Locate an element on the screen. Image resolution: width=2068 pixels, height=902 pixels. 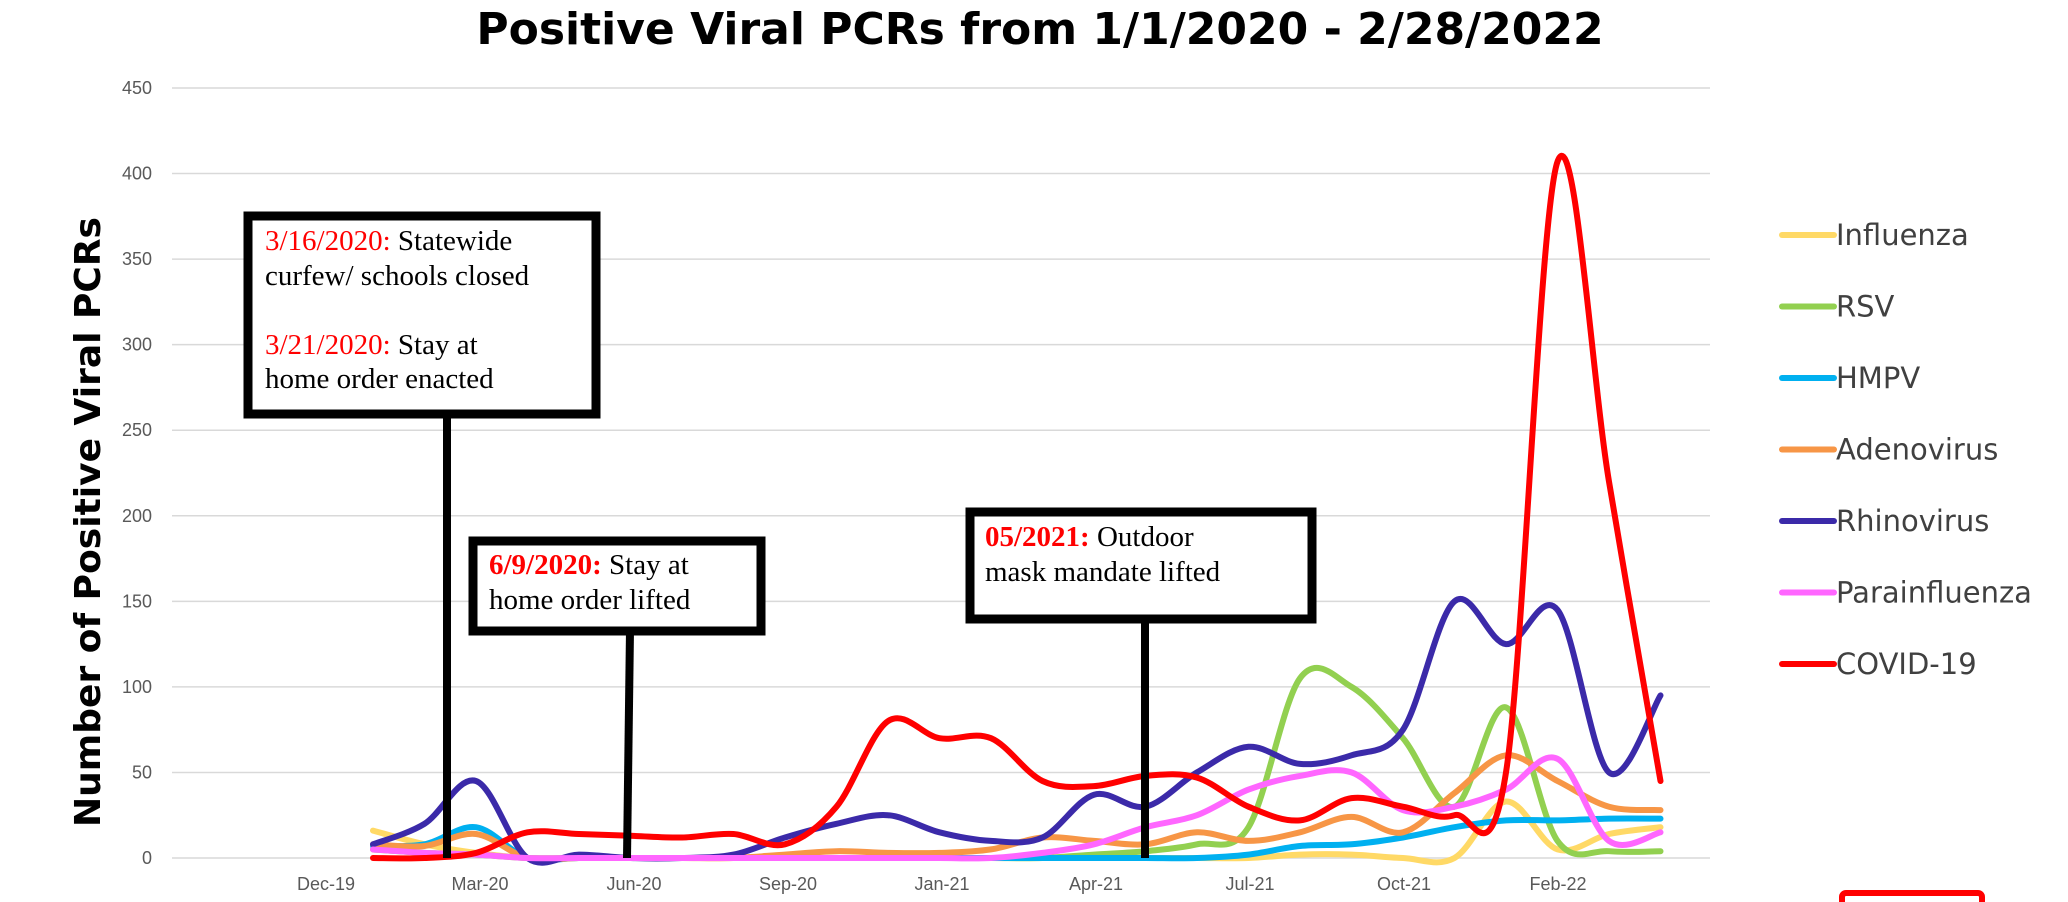
callout-order-lifted-date: 6/9/2020: is located at coordinates (545, 565).